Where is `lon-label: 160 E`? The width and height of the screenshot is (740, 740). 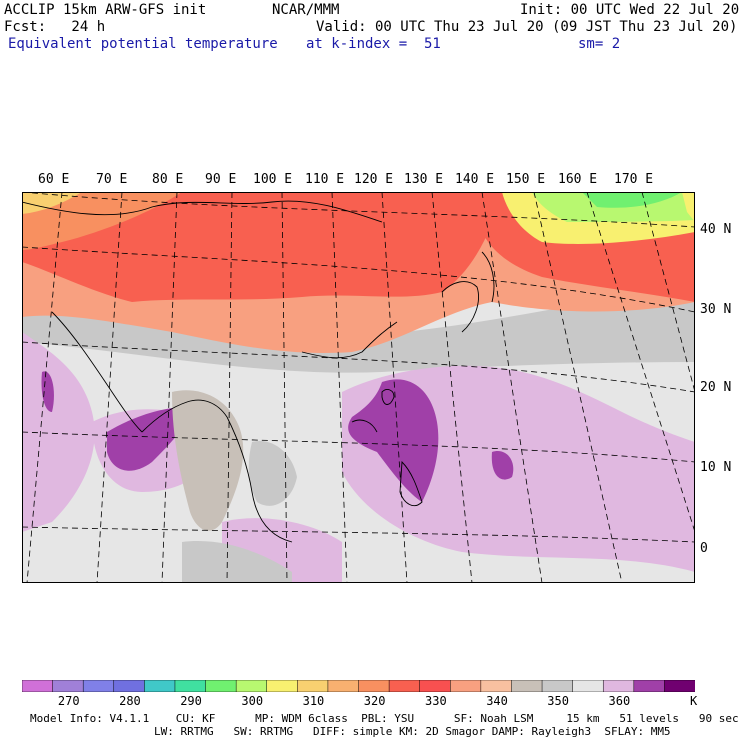 lon-label: 160 E is located at coordinates (578, 179).